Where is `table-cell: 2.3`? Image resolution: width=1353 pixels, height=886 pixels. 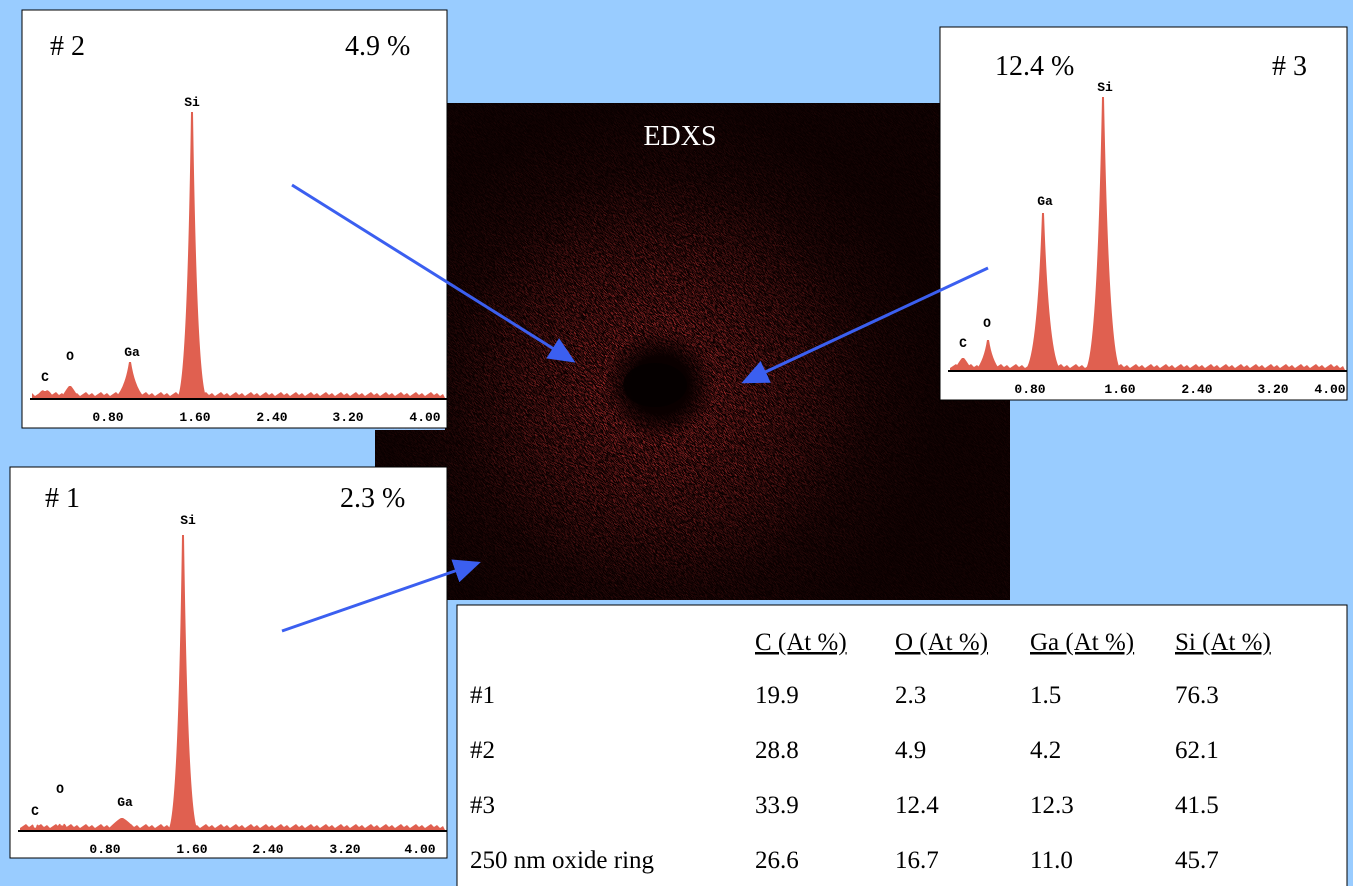 table-cell: 2.3 is located at coordinates (910, 695).